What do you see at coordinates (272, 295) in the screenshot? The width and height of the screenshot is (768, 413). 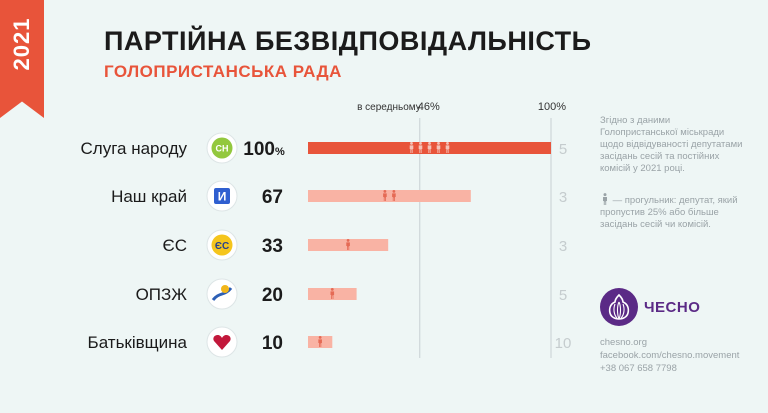 I see `value-label: 20` at bounding box center [272, 295].